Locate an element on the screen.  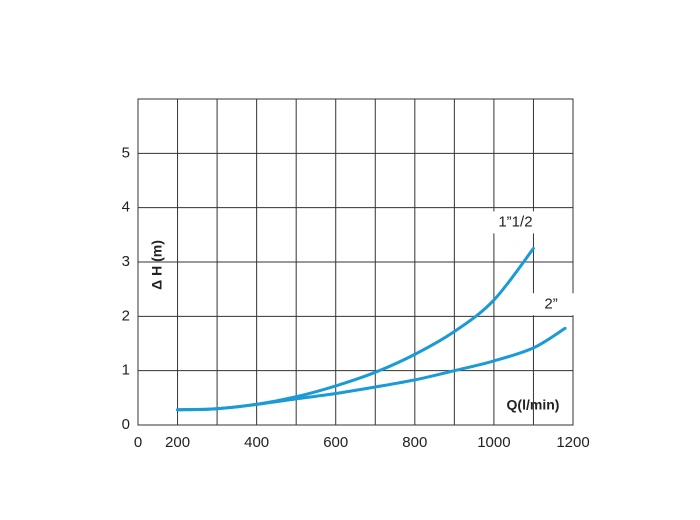
y-tick-label: 5 is located at coordinates (126, 152).